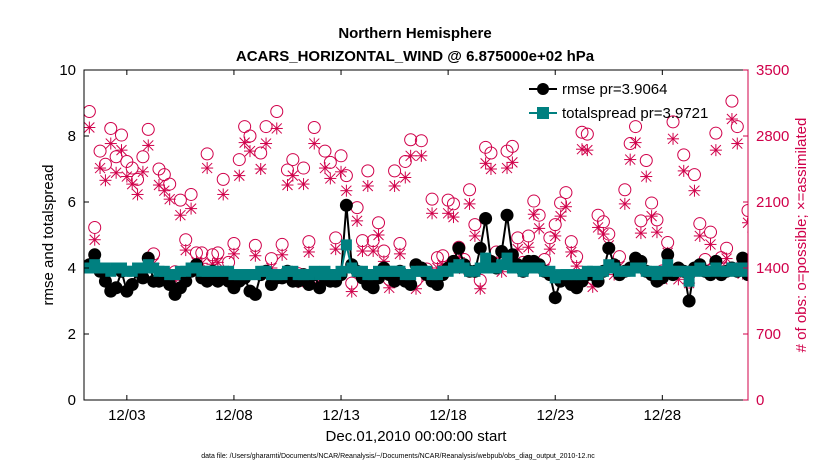  What do you see at coordinates (766, 235) in the screenshot?
I see `y-axis-right: 0 700 1400 2100 2800 3500` at bounding box center [766, 235].